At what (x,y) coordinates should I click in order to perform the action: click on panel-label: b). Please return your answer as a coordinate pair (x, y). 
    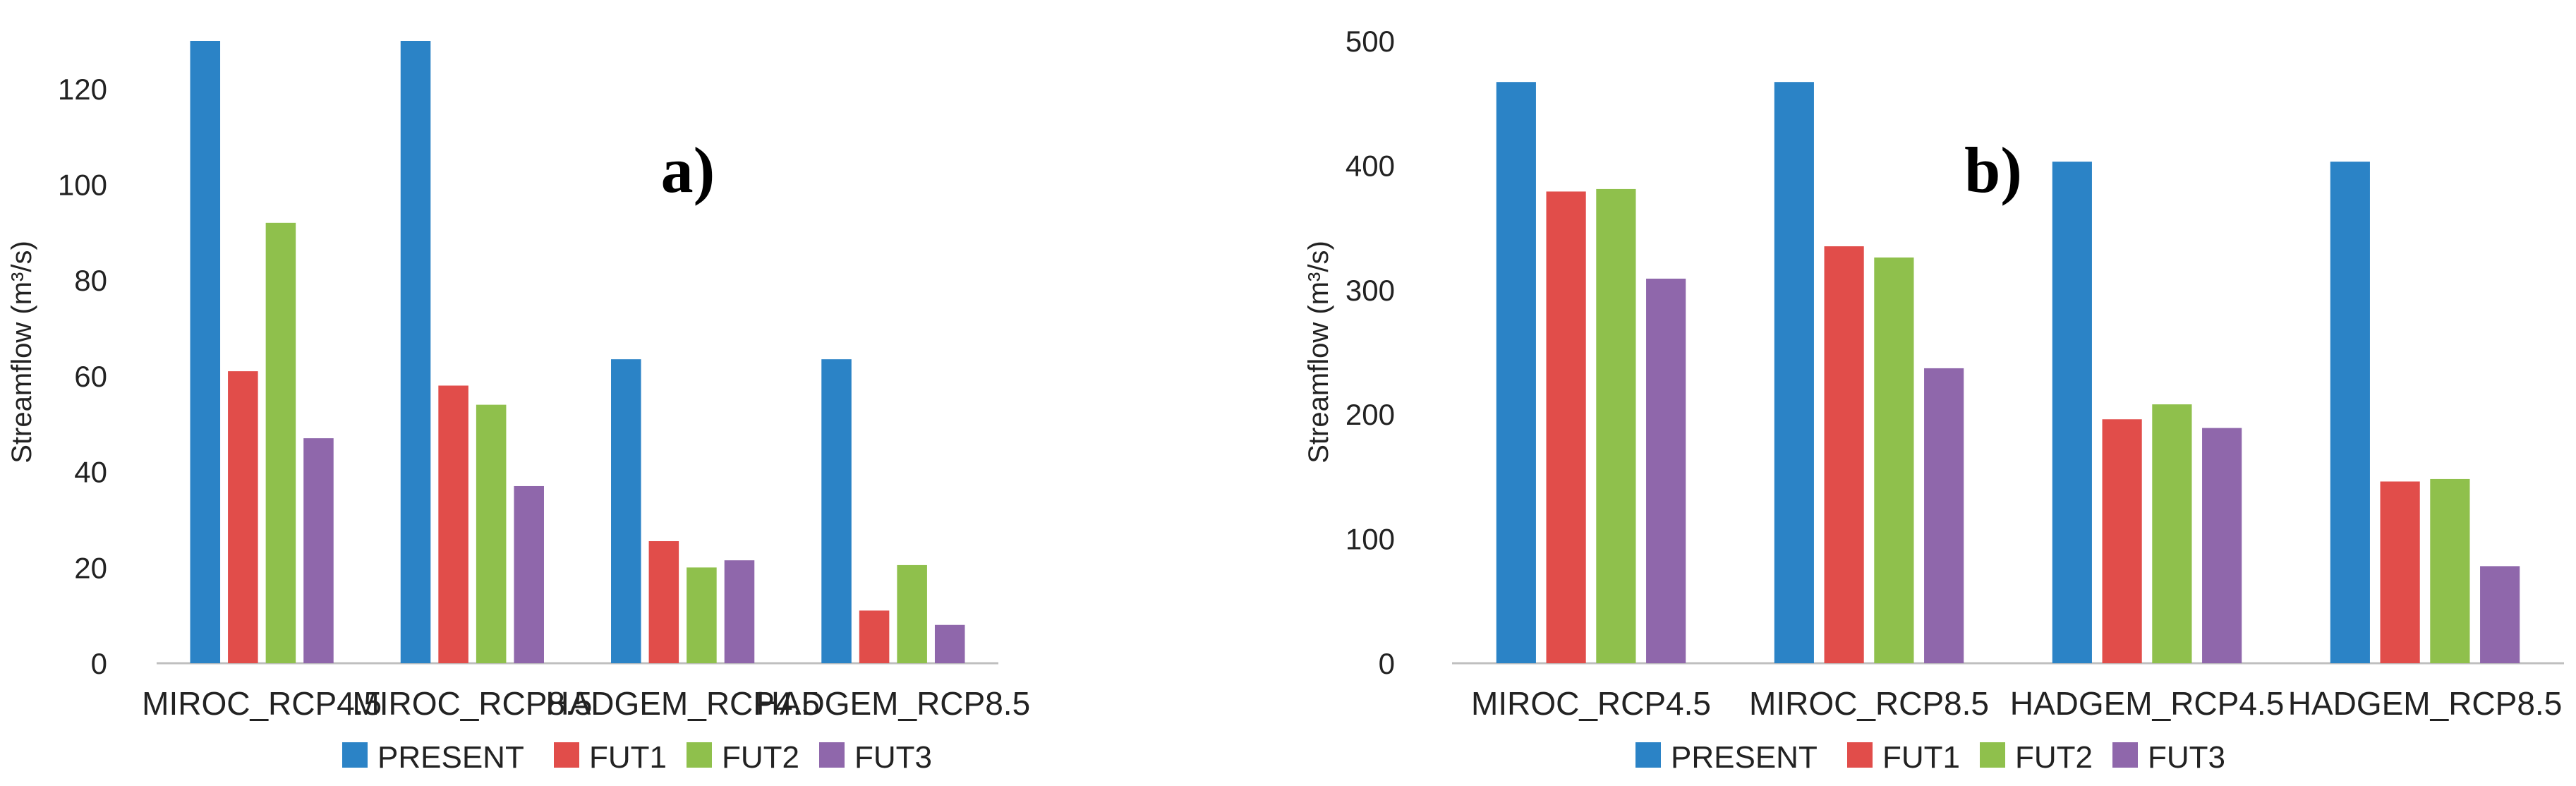
    Looking at the image, I should click on (1993, 170).